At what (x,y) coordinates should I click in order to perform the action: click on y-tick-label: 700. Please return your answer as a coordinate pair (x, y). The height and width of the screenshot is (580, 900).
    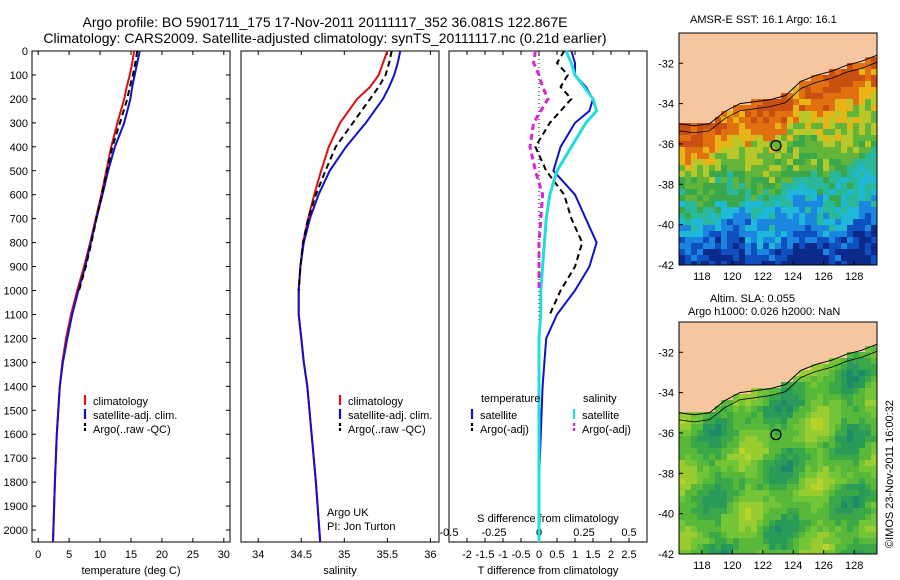
    Looking at the image, I should click on (19, 220).